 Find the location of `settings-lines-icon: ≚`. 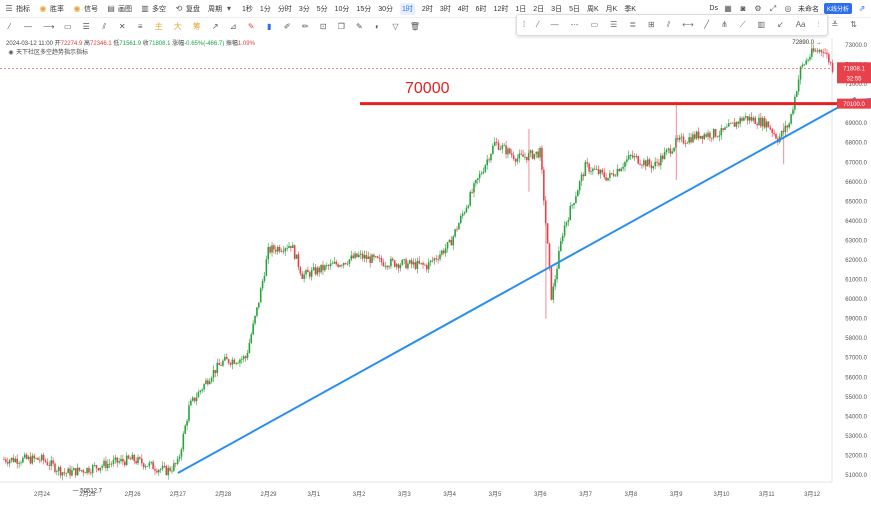

settings-lines-icon: ≚ is located at coordinates (835, 24).